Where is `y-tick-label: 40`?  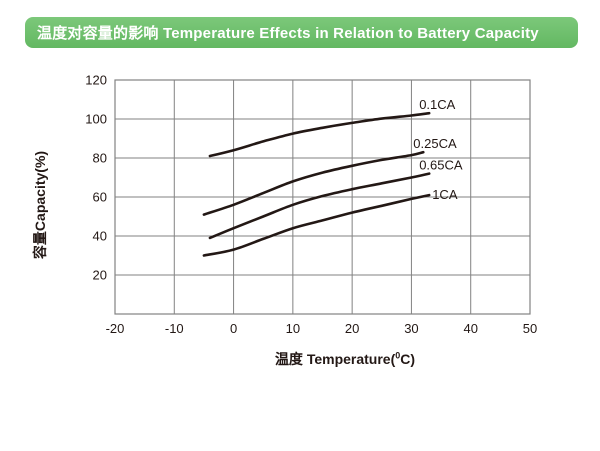
y-tick-label: 40 is located at coordinates (100, 236).